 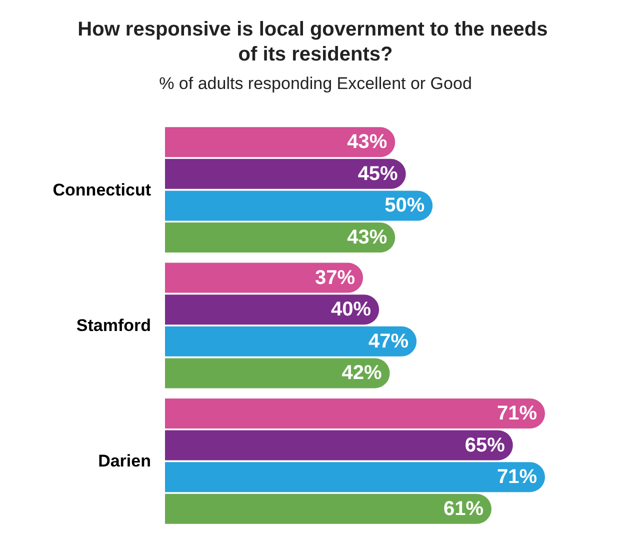 I want to click on data-label: 37%, so click(x=335, y=277).